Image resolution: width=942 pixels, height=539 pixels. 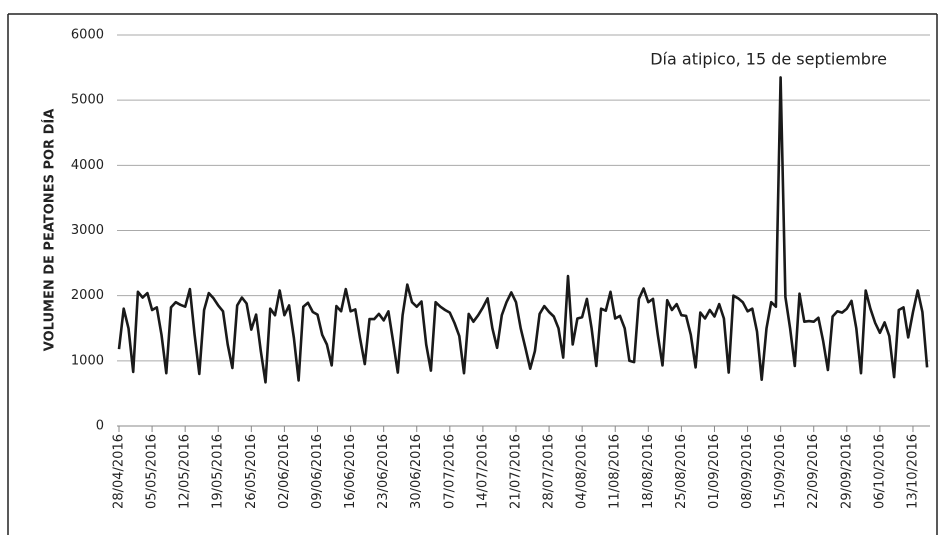 I want to click on y-tick-label: 1000, so click(x=87, y=360).